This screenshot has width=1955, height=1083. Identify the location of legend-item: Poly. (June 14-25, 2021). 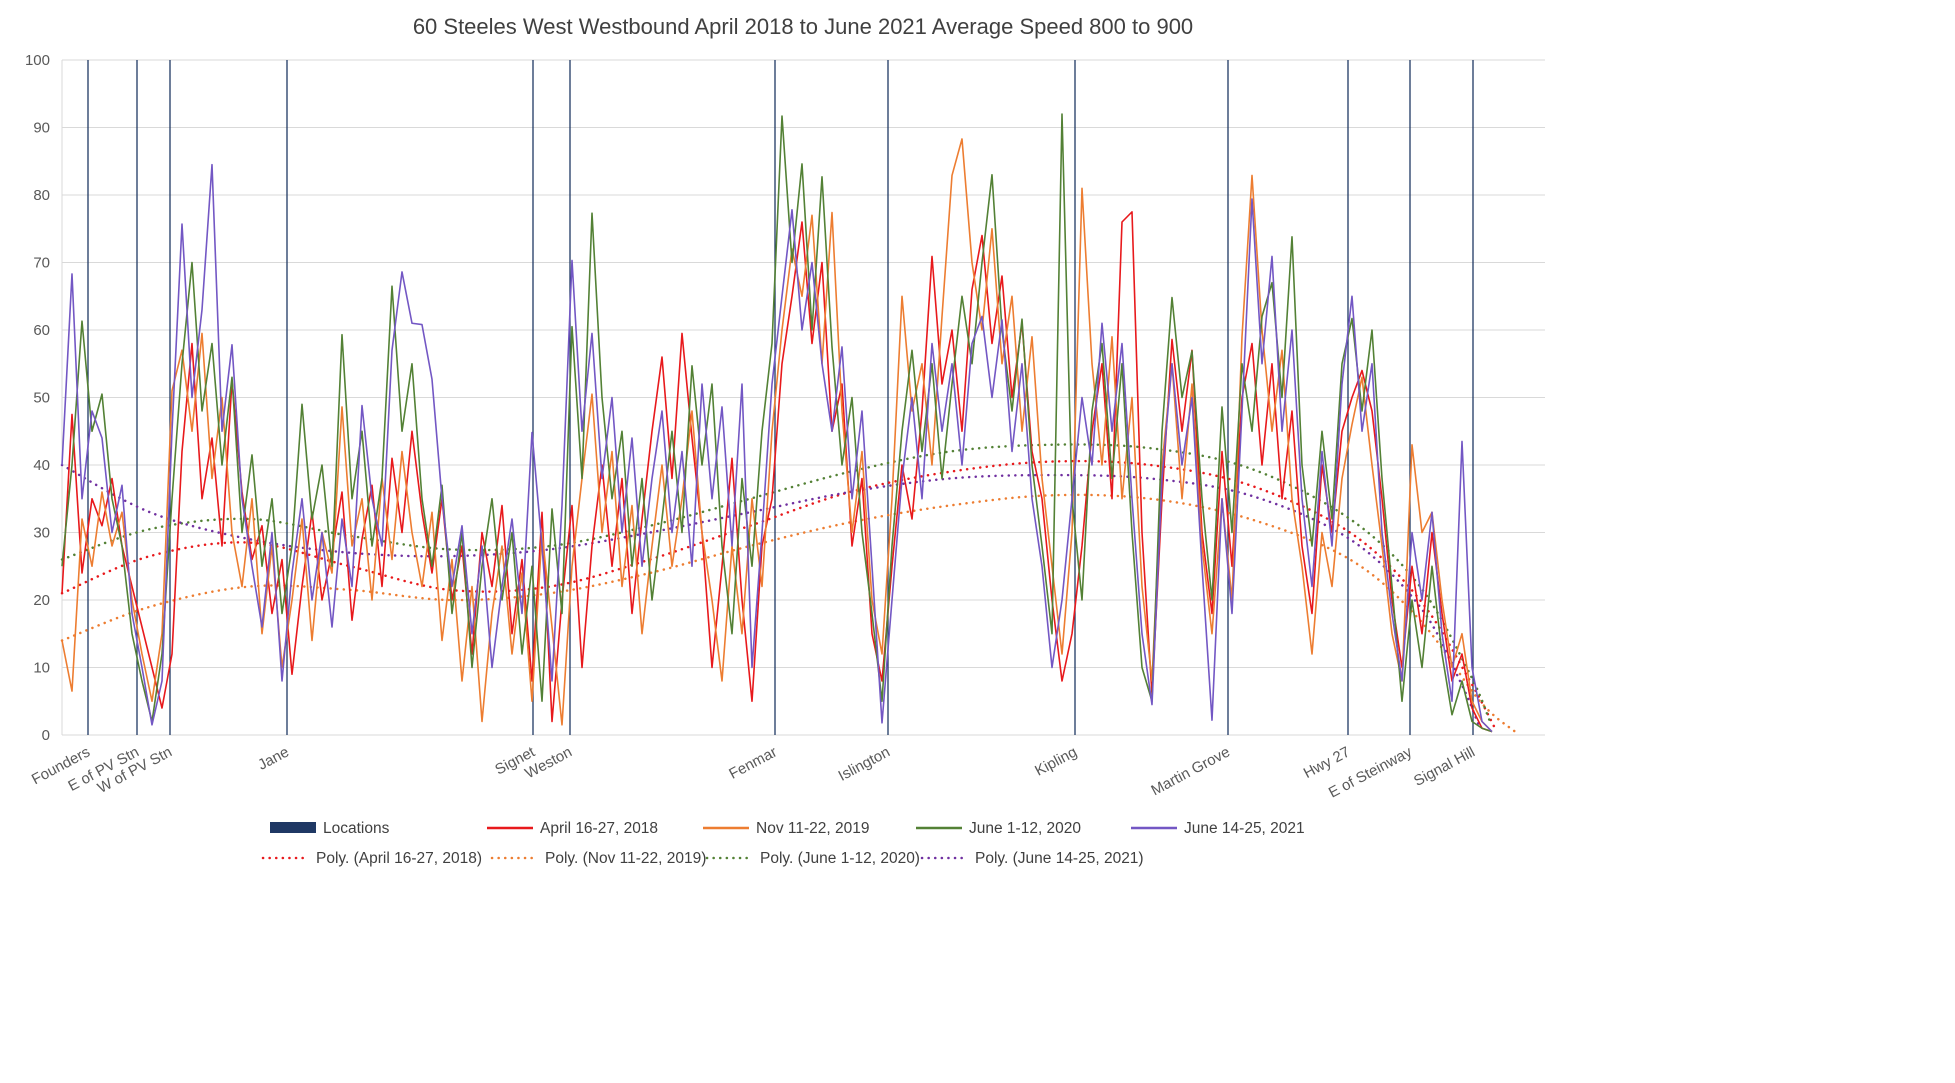
(1032, 858).